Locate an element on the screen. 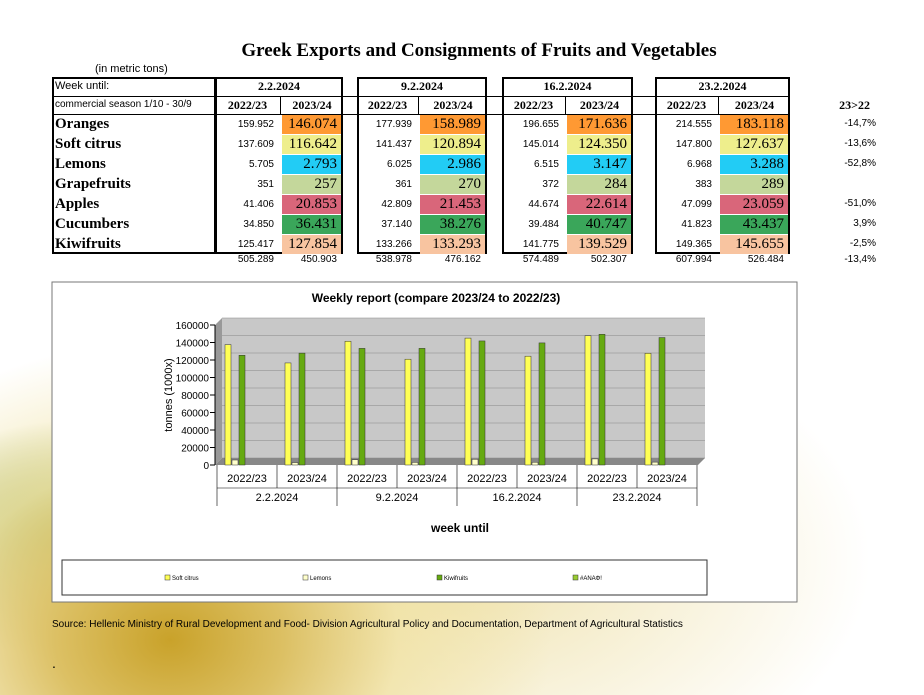  total-cell: 526.484 is located at coordinates (765, 259).